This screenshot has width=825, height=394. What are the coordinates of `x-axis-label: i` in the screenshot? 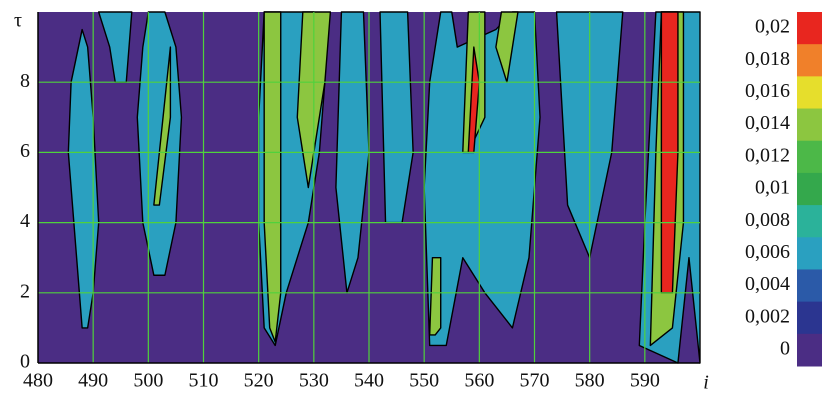 It's located at (706, 383).